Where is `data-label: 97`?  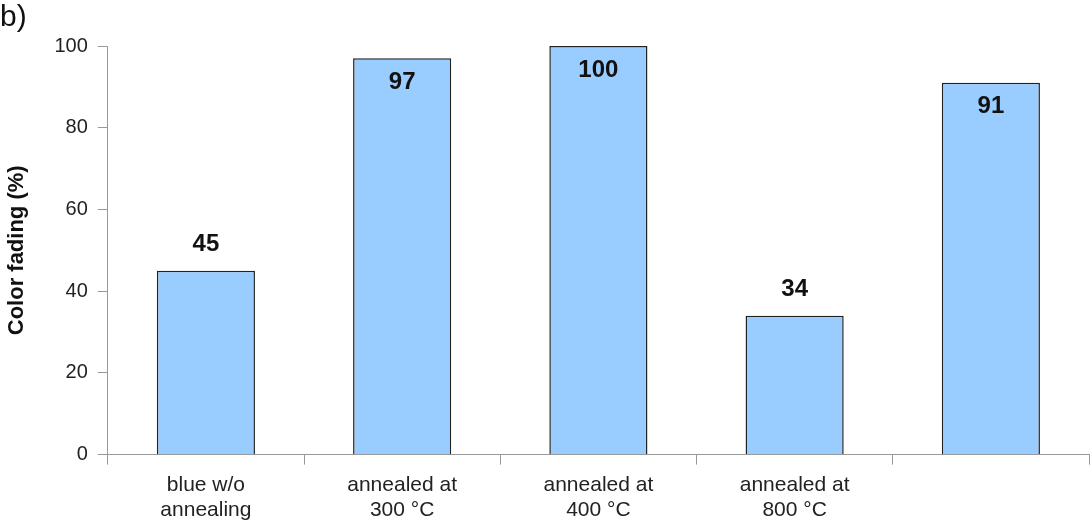
data-label: 97 is located at coordinates (402, 80).